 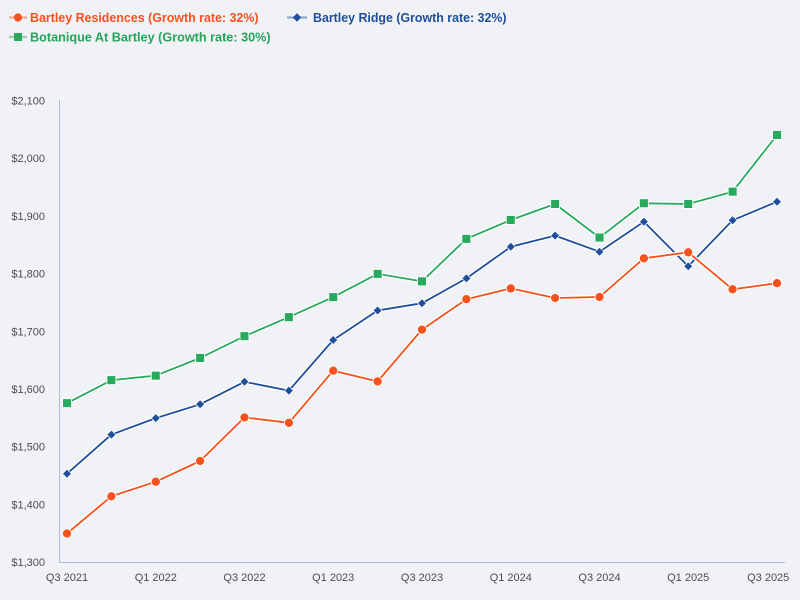 What do you see at coordinates (688, 578) in the screenshot?
I see `svg-text: Q1 2025` at bounding box center [688, 578].